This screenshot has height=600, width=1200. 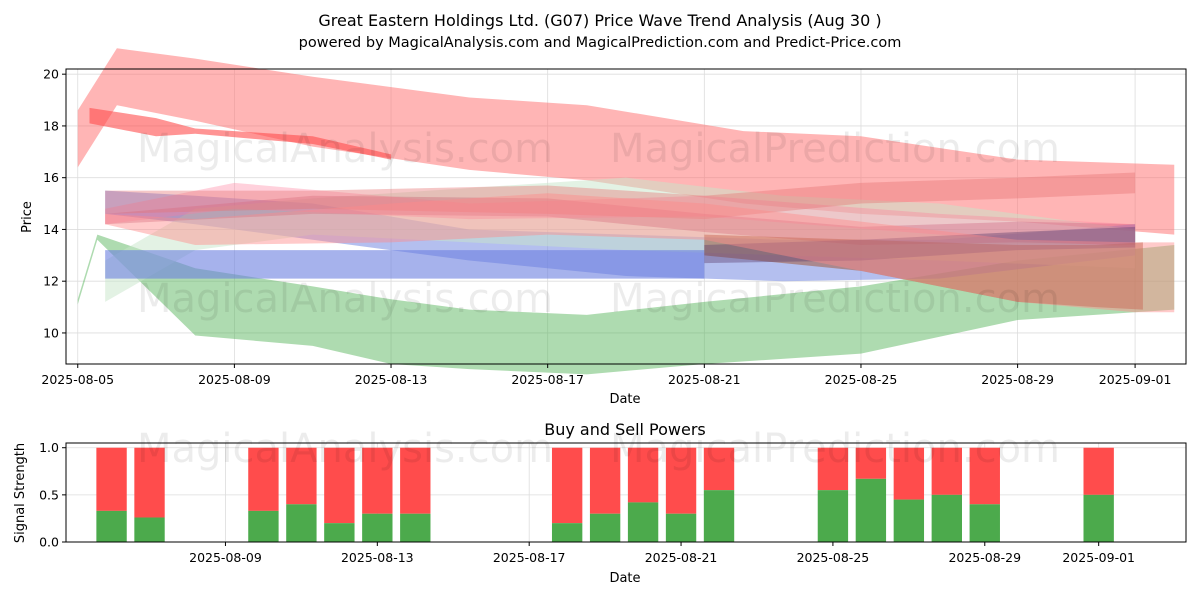 I want to click on watermark-prediction-top: MagicalPrediction.com, so click(x=835, y=149).